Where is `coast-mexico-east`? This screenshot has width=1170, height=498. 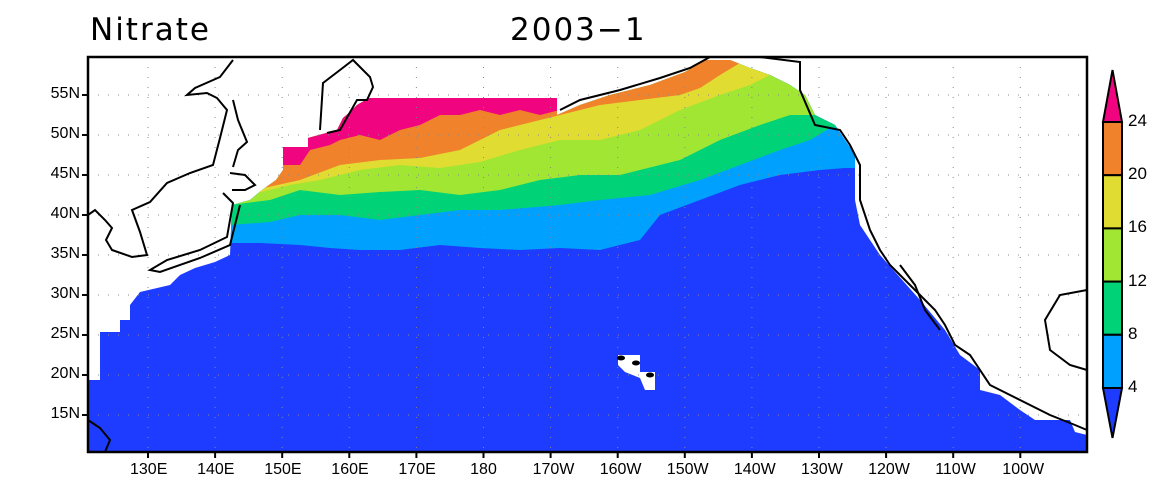 coast-mexico-east is located at coordinates (1065, 330).